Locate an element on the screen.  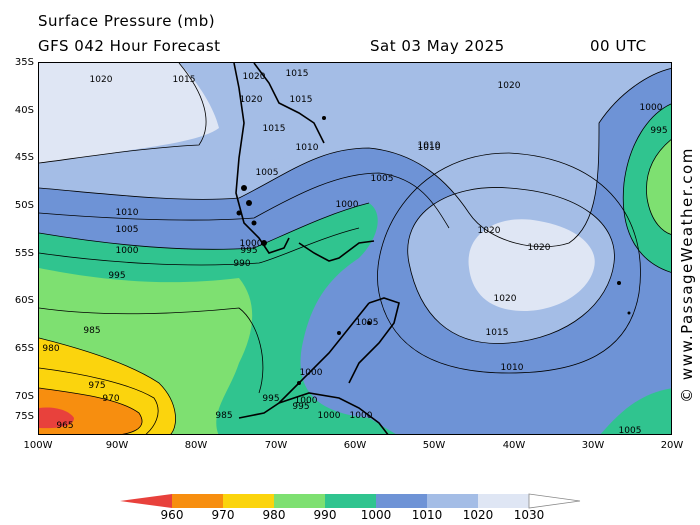
credit-text-container: © www.PassageWeather.com is located at coordinates (686, 275).